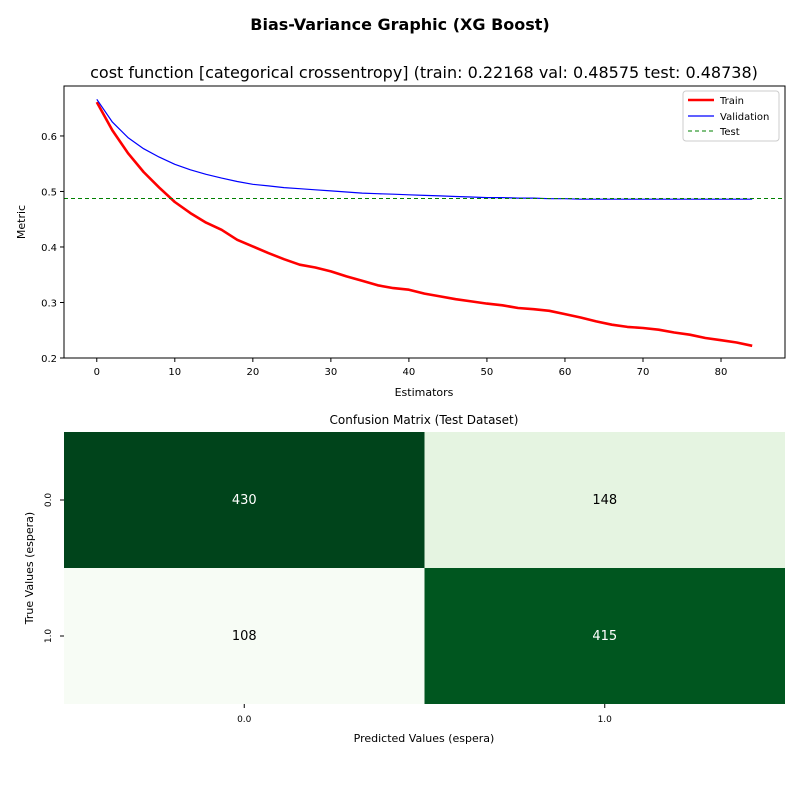  What do you see at coordinates (643, 372) in the screenshot?
I see `x-tick-label: 70` at bounding box center [643, 372].